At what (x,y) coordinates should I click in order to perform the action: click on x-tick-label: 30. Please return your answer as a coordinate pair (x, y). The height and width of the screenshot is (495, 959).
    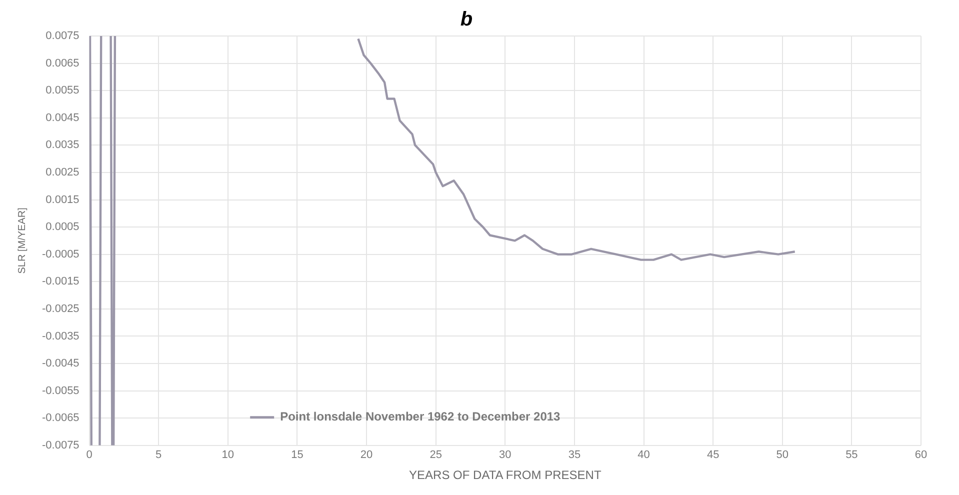
    Looking at the image, I should click on (505, 455).